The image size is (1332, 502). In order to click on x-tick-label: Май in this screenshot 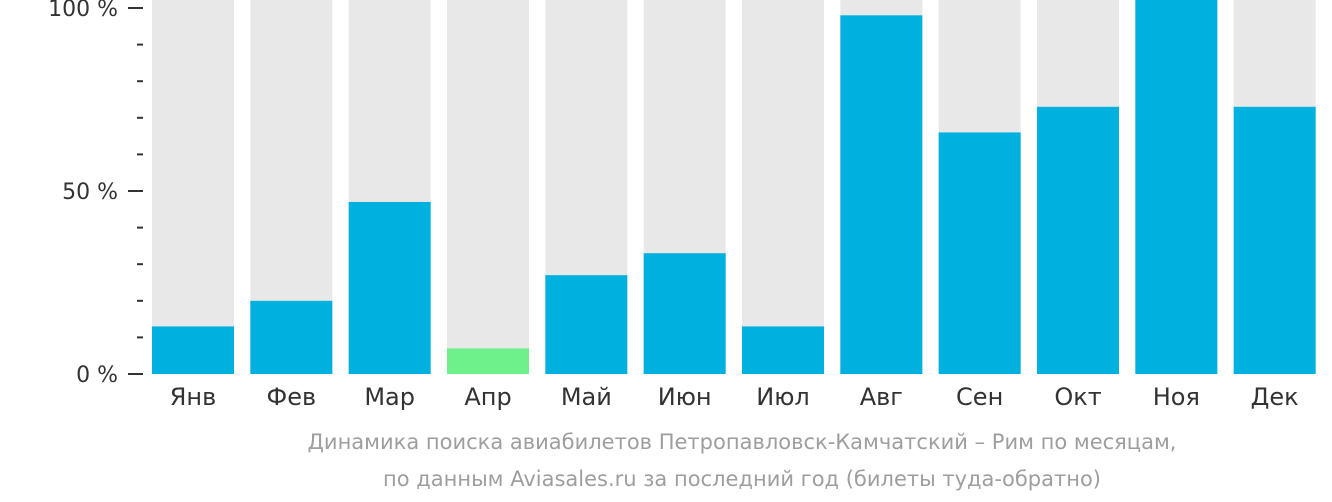, I will do `click(586, 397)`.